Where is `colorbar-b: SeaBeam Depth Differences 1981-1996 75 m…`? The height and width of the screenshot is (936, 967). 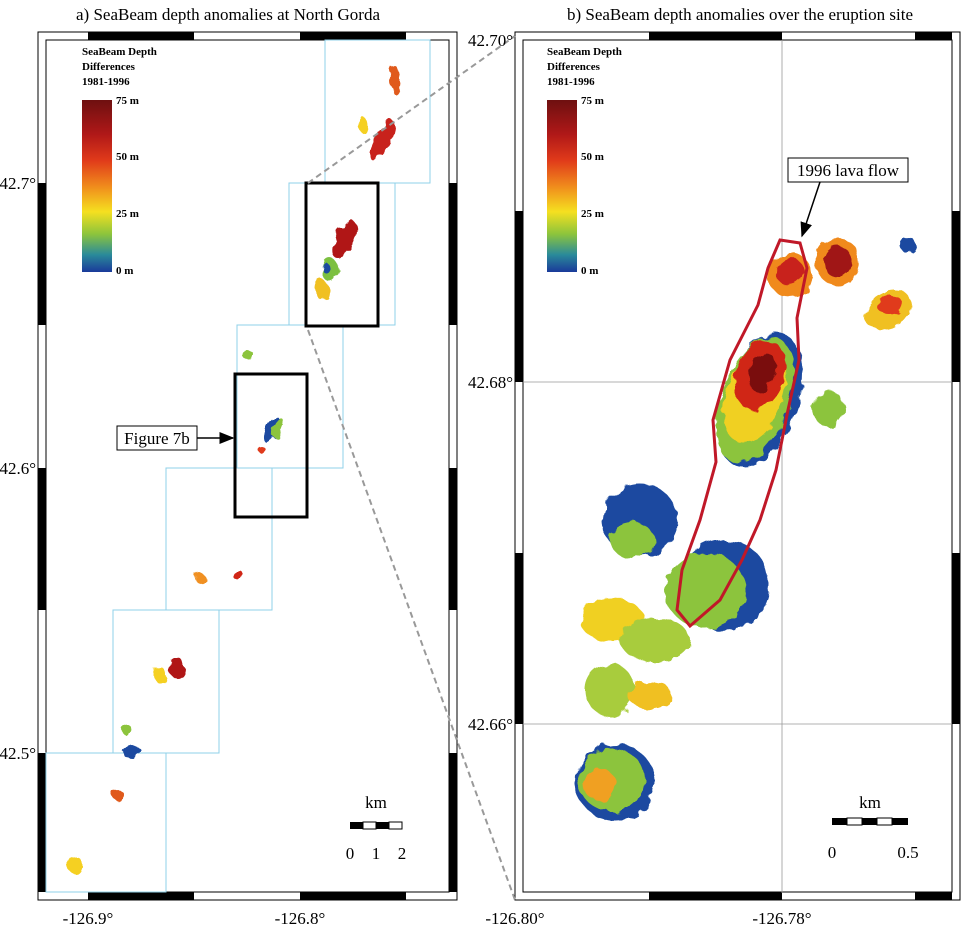 colorbar-b: SeaBeam Depth Differences 1981-1996 75 m… is located at coordinates (584, 161).